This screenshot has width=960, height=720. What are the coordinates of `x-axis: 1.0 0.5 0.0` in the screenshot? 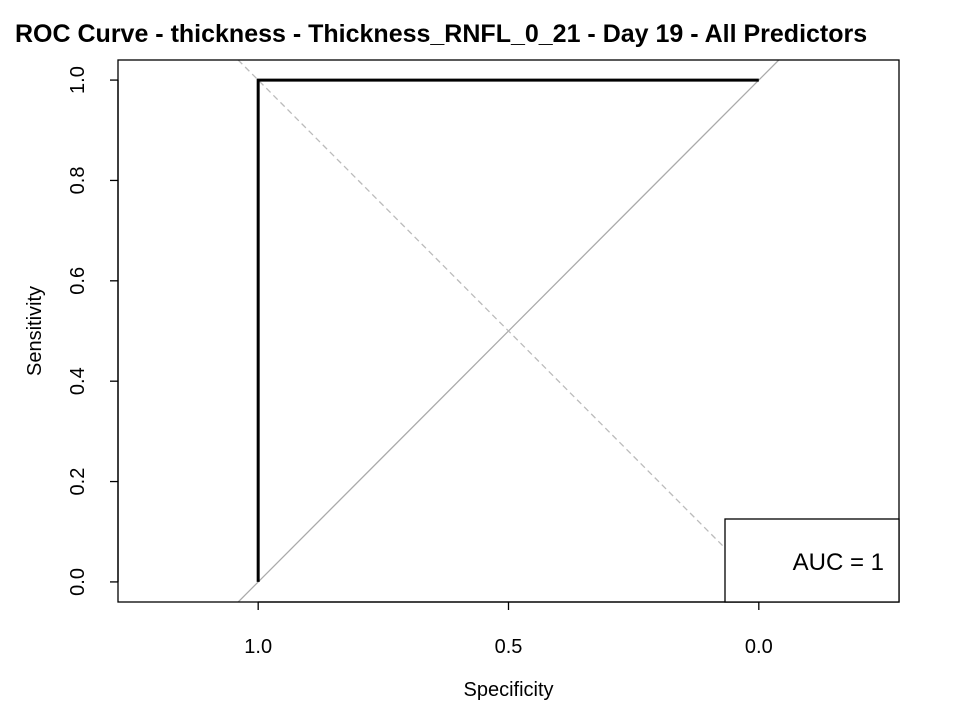 It's located at (508, 629).